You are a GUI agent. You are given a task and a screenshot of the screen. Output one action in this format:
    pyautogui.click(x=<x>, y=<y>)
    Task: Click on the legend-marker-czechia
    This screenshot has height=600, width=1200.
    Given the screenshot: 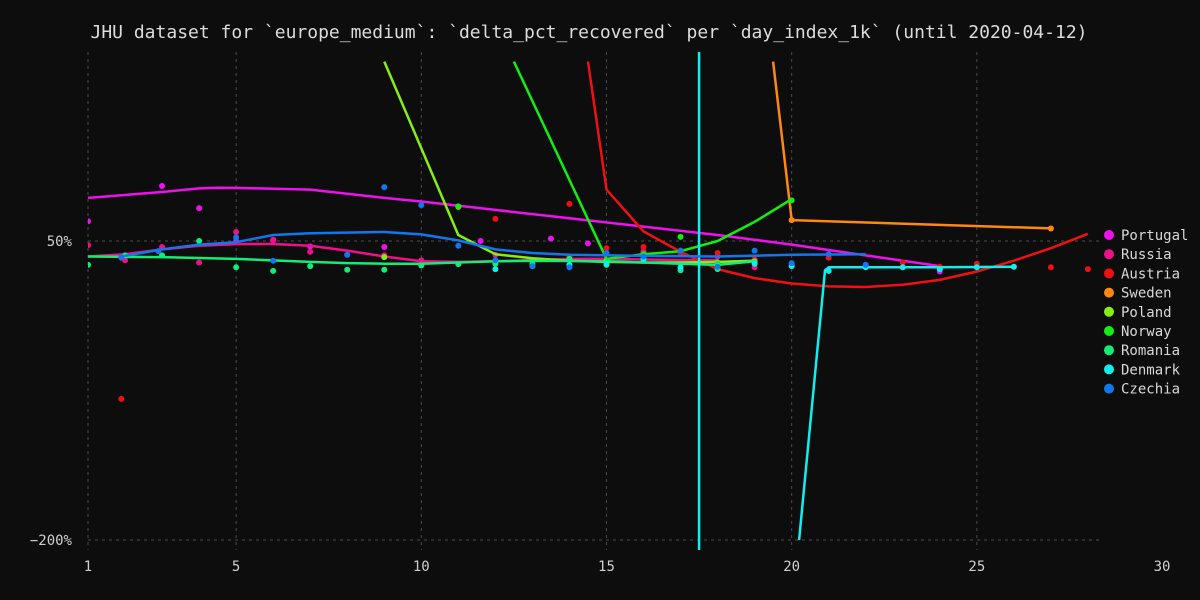 What is the action you would take?
    pyautogui.click(x=1109, y=388)
    